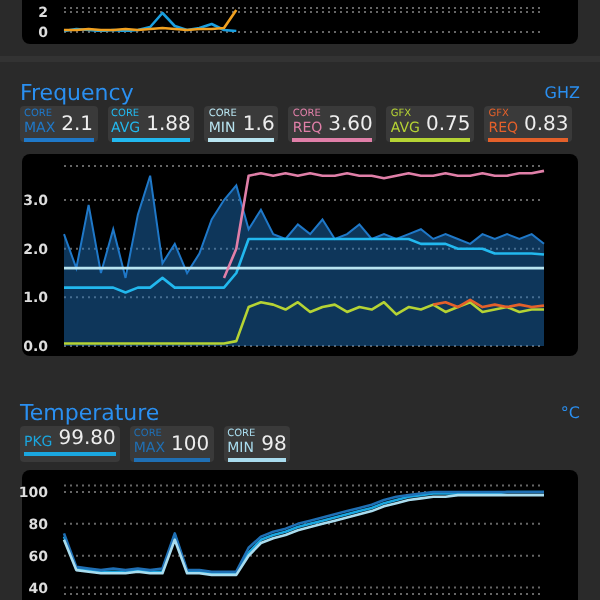 The width and height of the screenshot is (600, 600). What do you see at coordinates (350, 125) in the screenshot?
I see `text: 3.60` at bounding box center [350, 125].